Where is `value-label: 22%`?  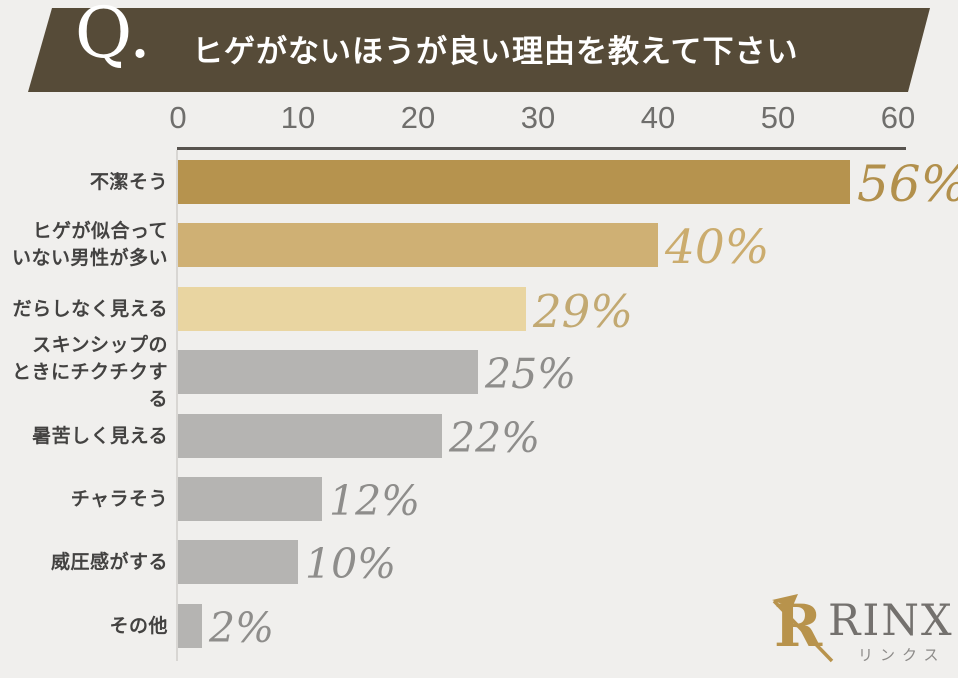 value-label: 22% is located at coordinates (495, 438).